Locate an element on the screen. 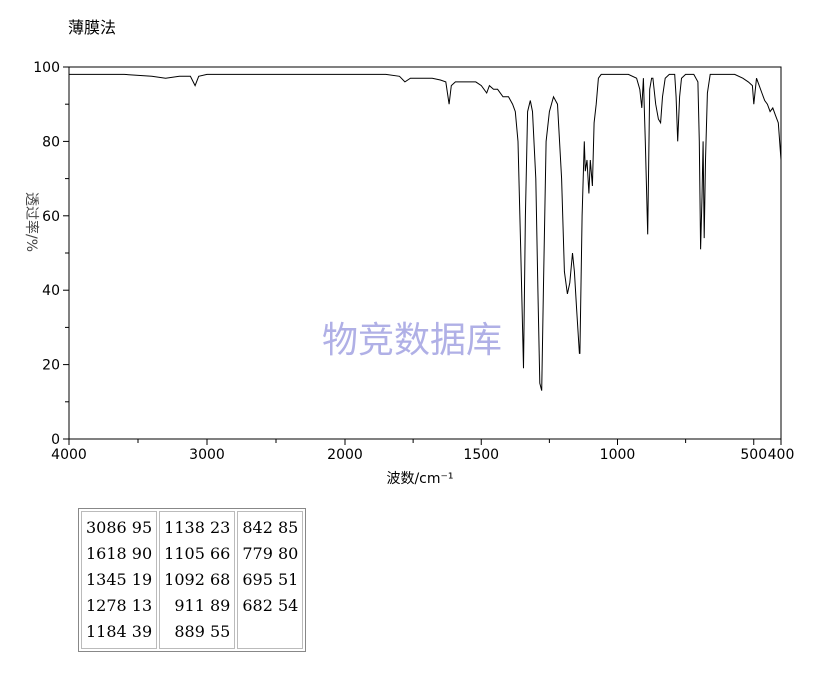 This screenshot has width=822, height=680. x-tick-label: 1000 is located at coordinates (618, 455).